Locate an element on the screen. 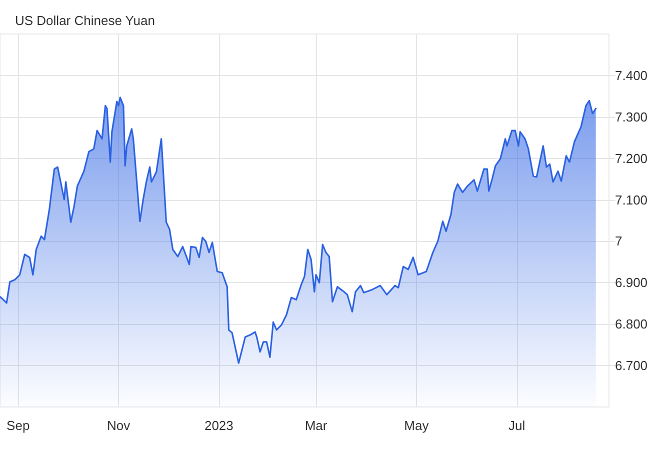 This screenshot has height=460, width=663. y-tick-label: 7.100 is located at coordinates (631, 200).